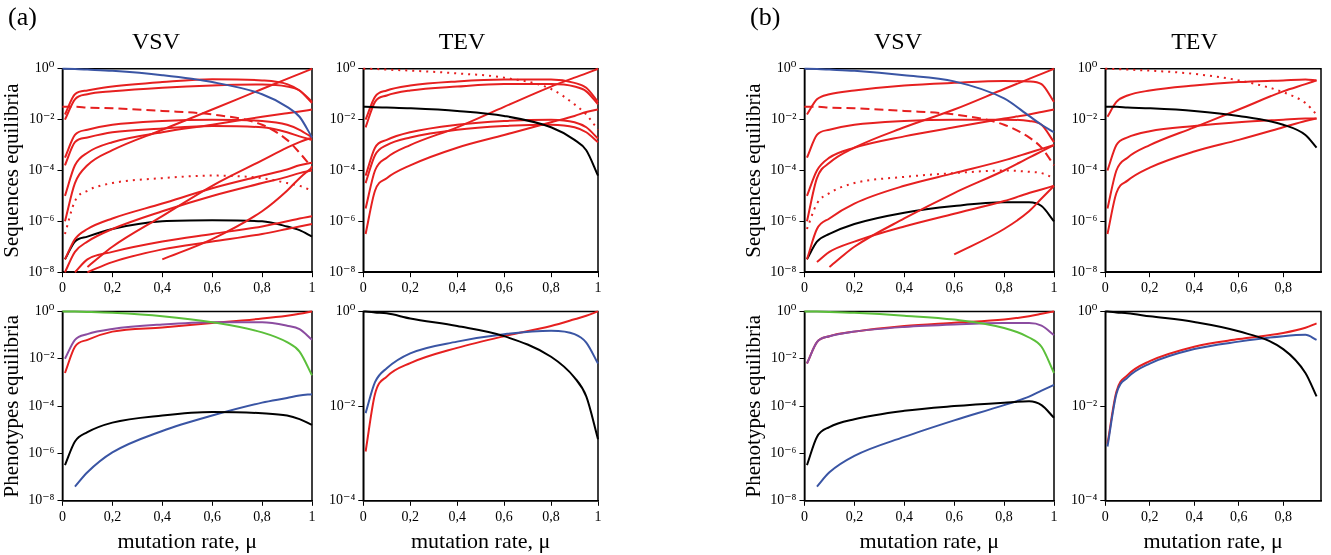  I want to click on text: (b), so click(765, 17).